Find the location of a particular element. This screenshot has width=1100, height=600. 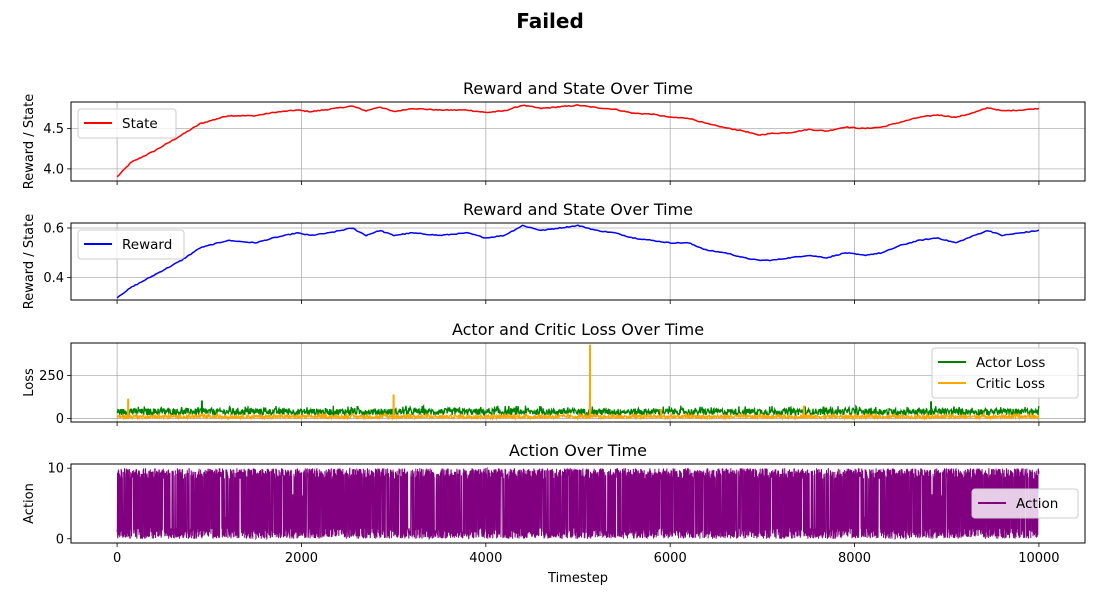

legend-label: Reward is located at coordinates (147, 245).